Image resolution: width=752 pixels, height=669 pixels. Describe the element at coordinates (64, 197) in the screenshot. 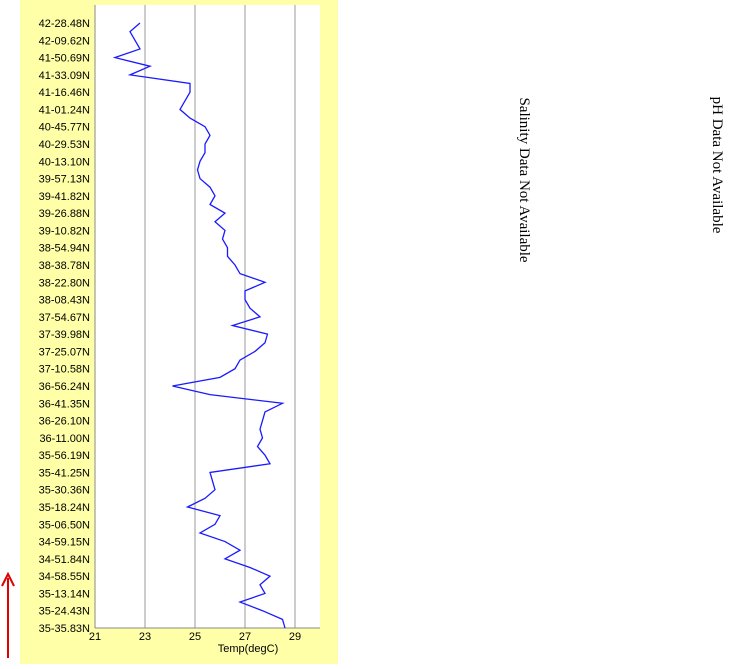

I see `y-tick-label: 39-41.82N` at that location.